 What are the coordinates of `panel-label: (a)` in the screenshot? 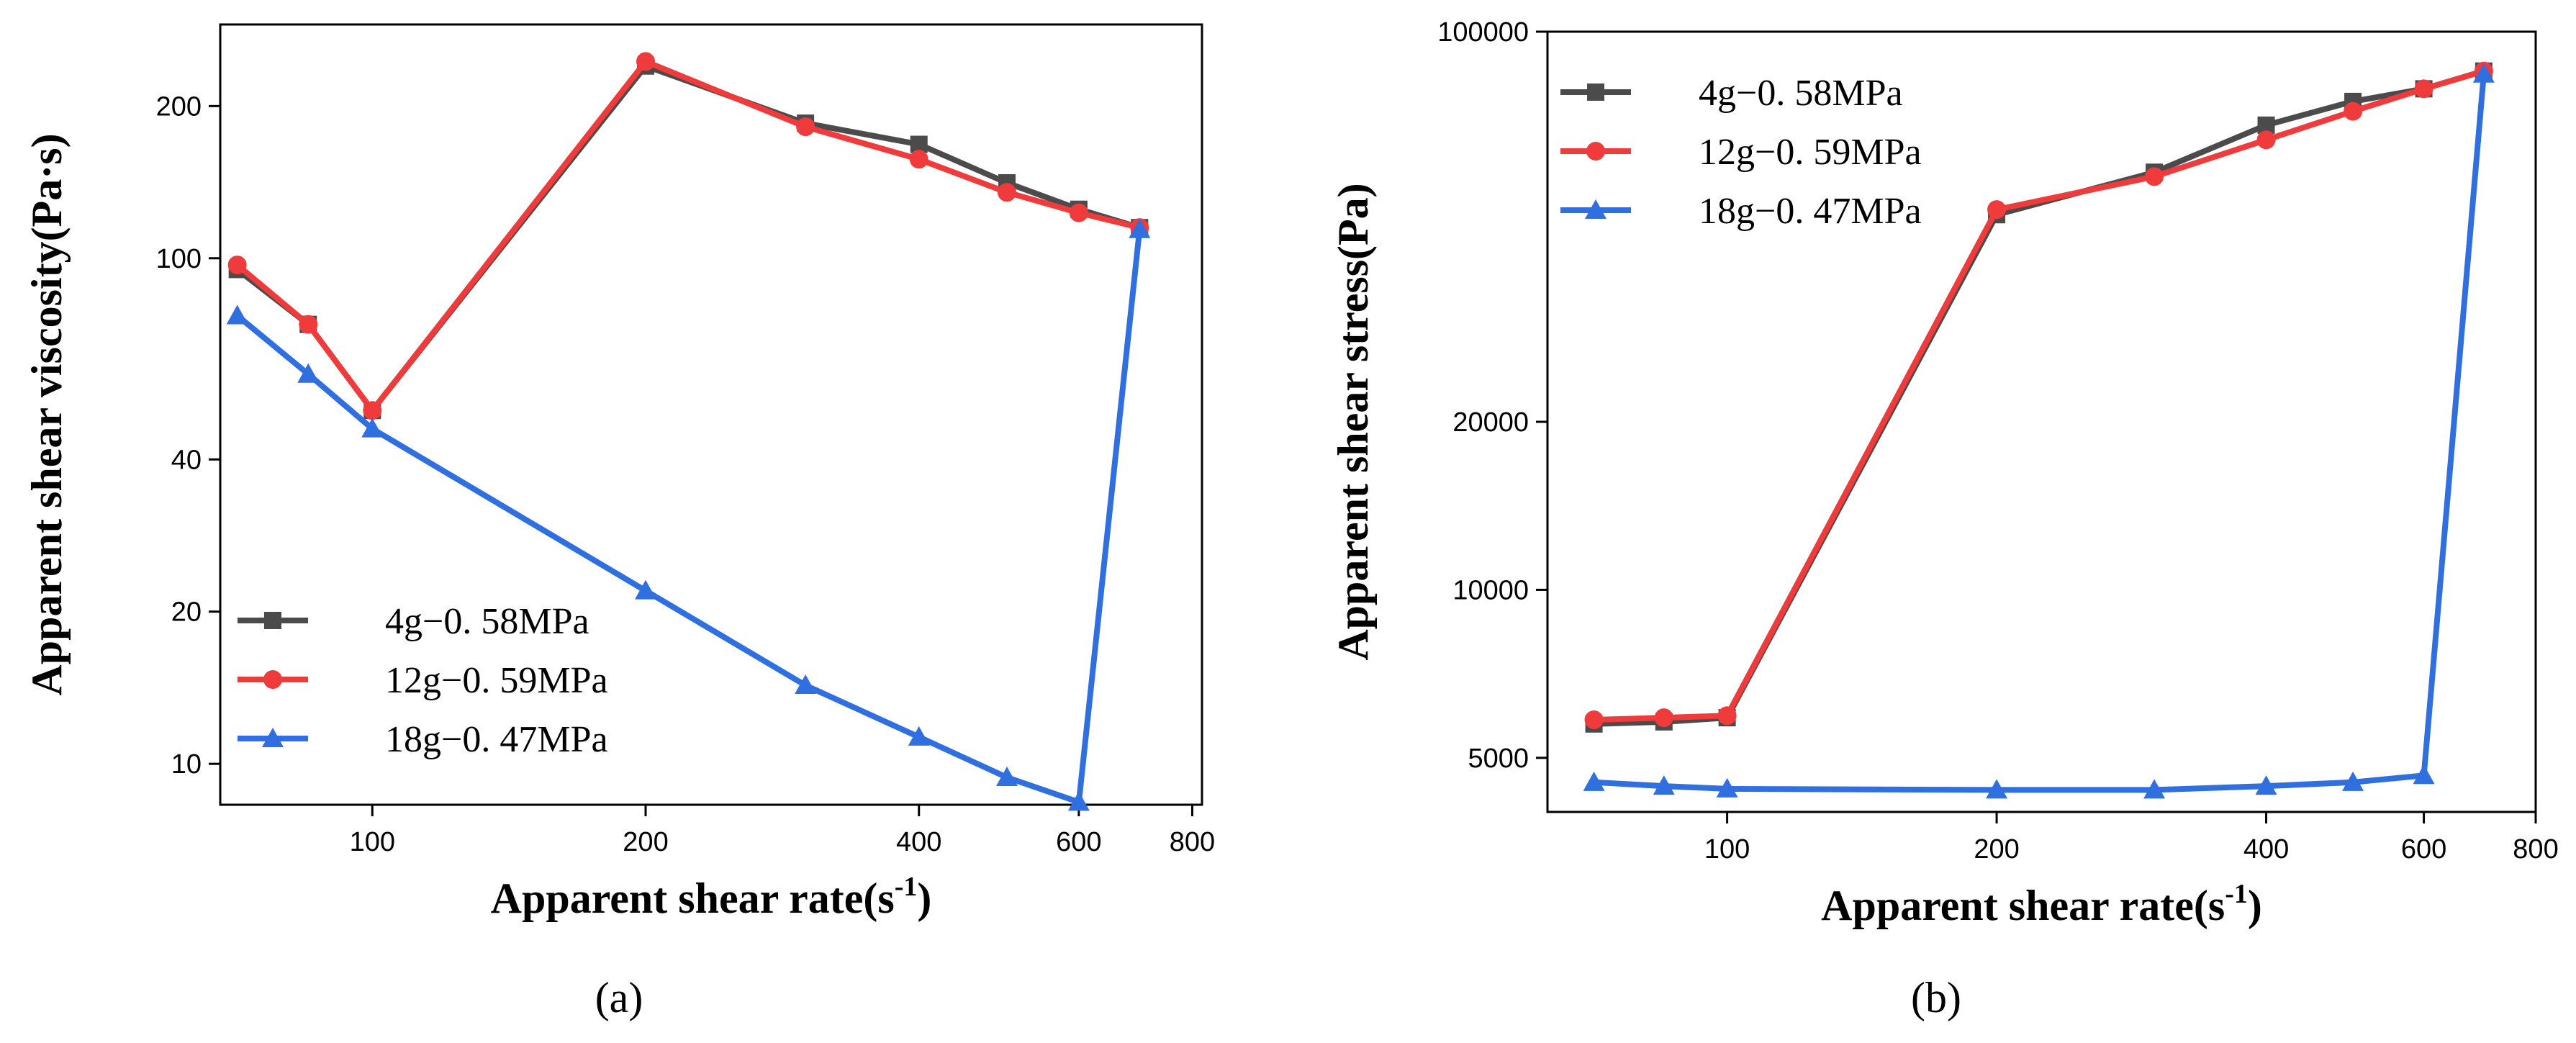 It's located at (619, 997).